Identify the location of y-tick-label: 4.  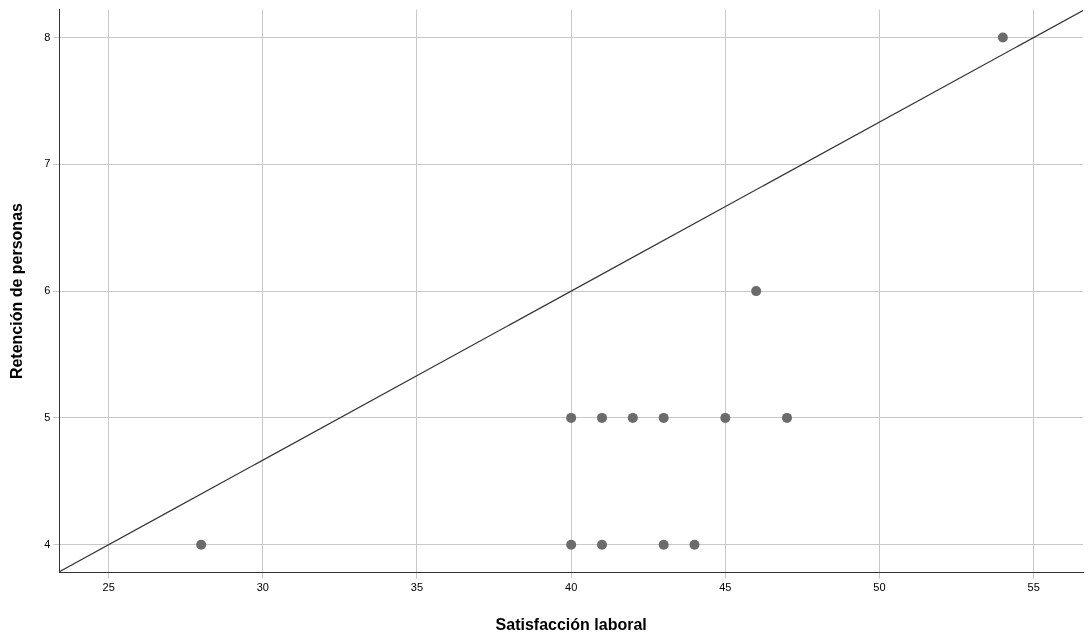
(47, 543).